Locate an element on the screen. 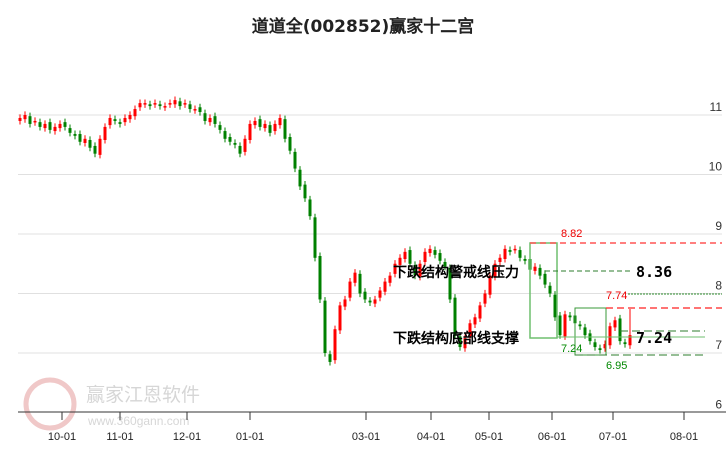 Image resolution: width=726 pixels, height=450 pixels. x-tick-label: 05-01 is located at coordinates (489, 437).